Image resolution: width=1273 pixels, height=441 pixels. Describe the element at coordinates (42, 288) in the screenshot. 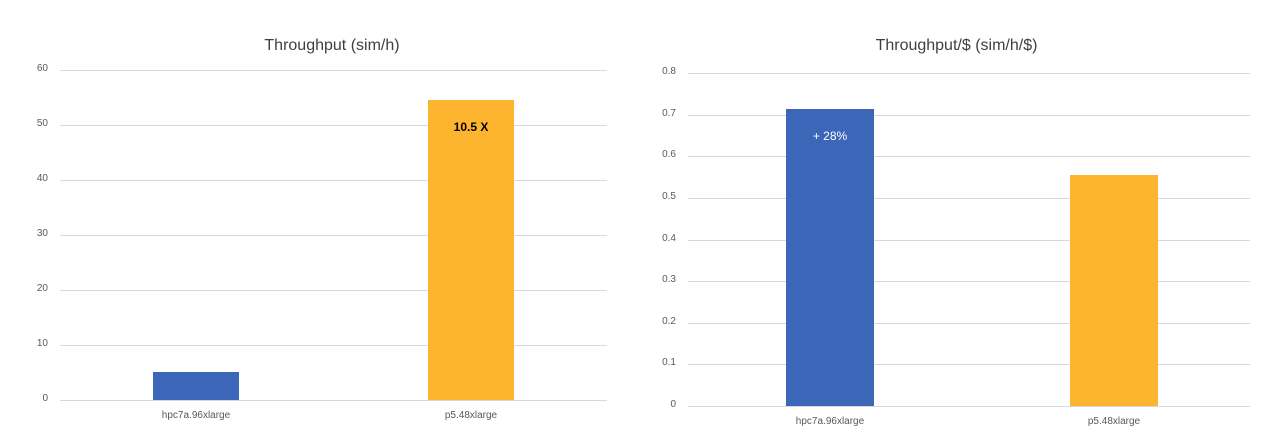

I see `y-tick-label: 20` at that location.